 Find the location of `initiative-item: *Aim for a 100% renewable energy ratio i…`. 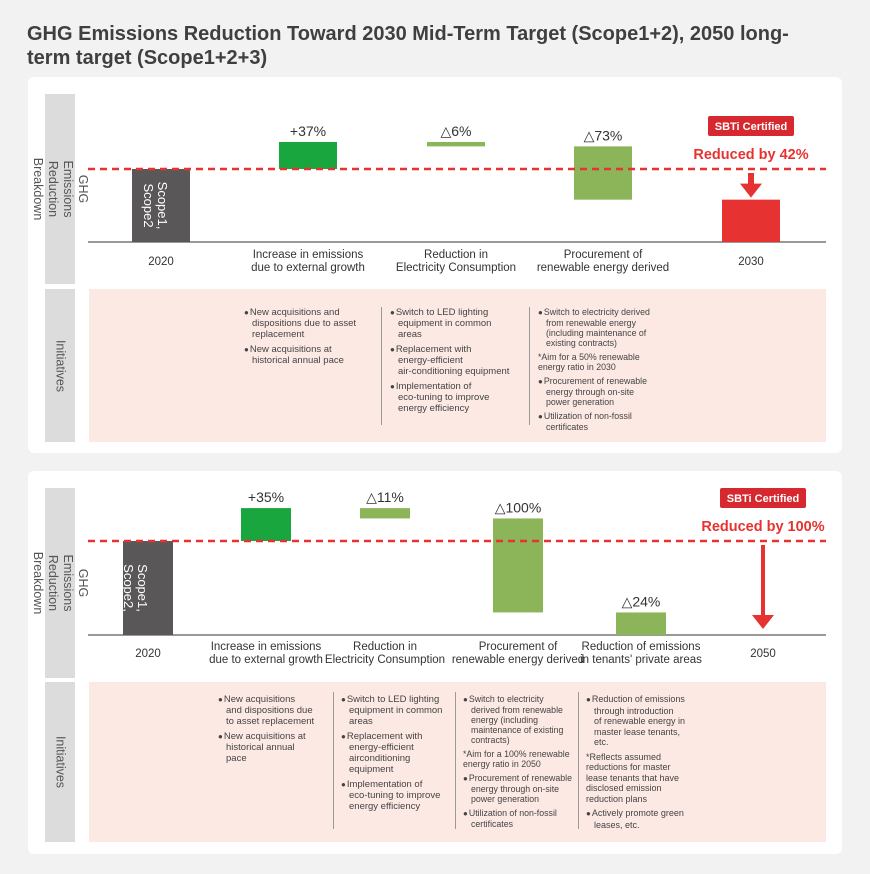

initiative-item: *Aim for a 100% renewable energy ratio i… is located at coordinates (516, 759).